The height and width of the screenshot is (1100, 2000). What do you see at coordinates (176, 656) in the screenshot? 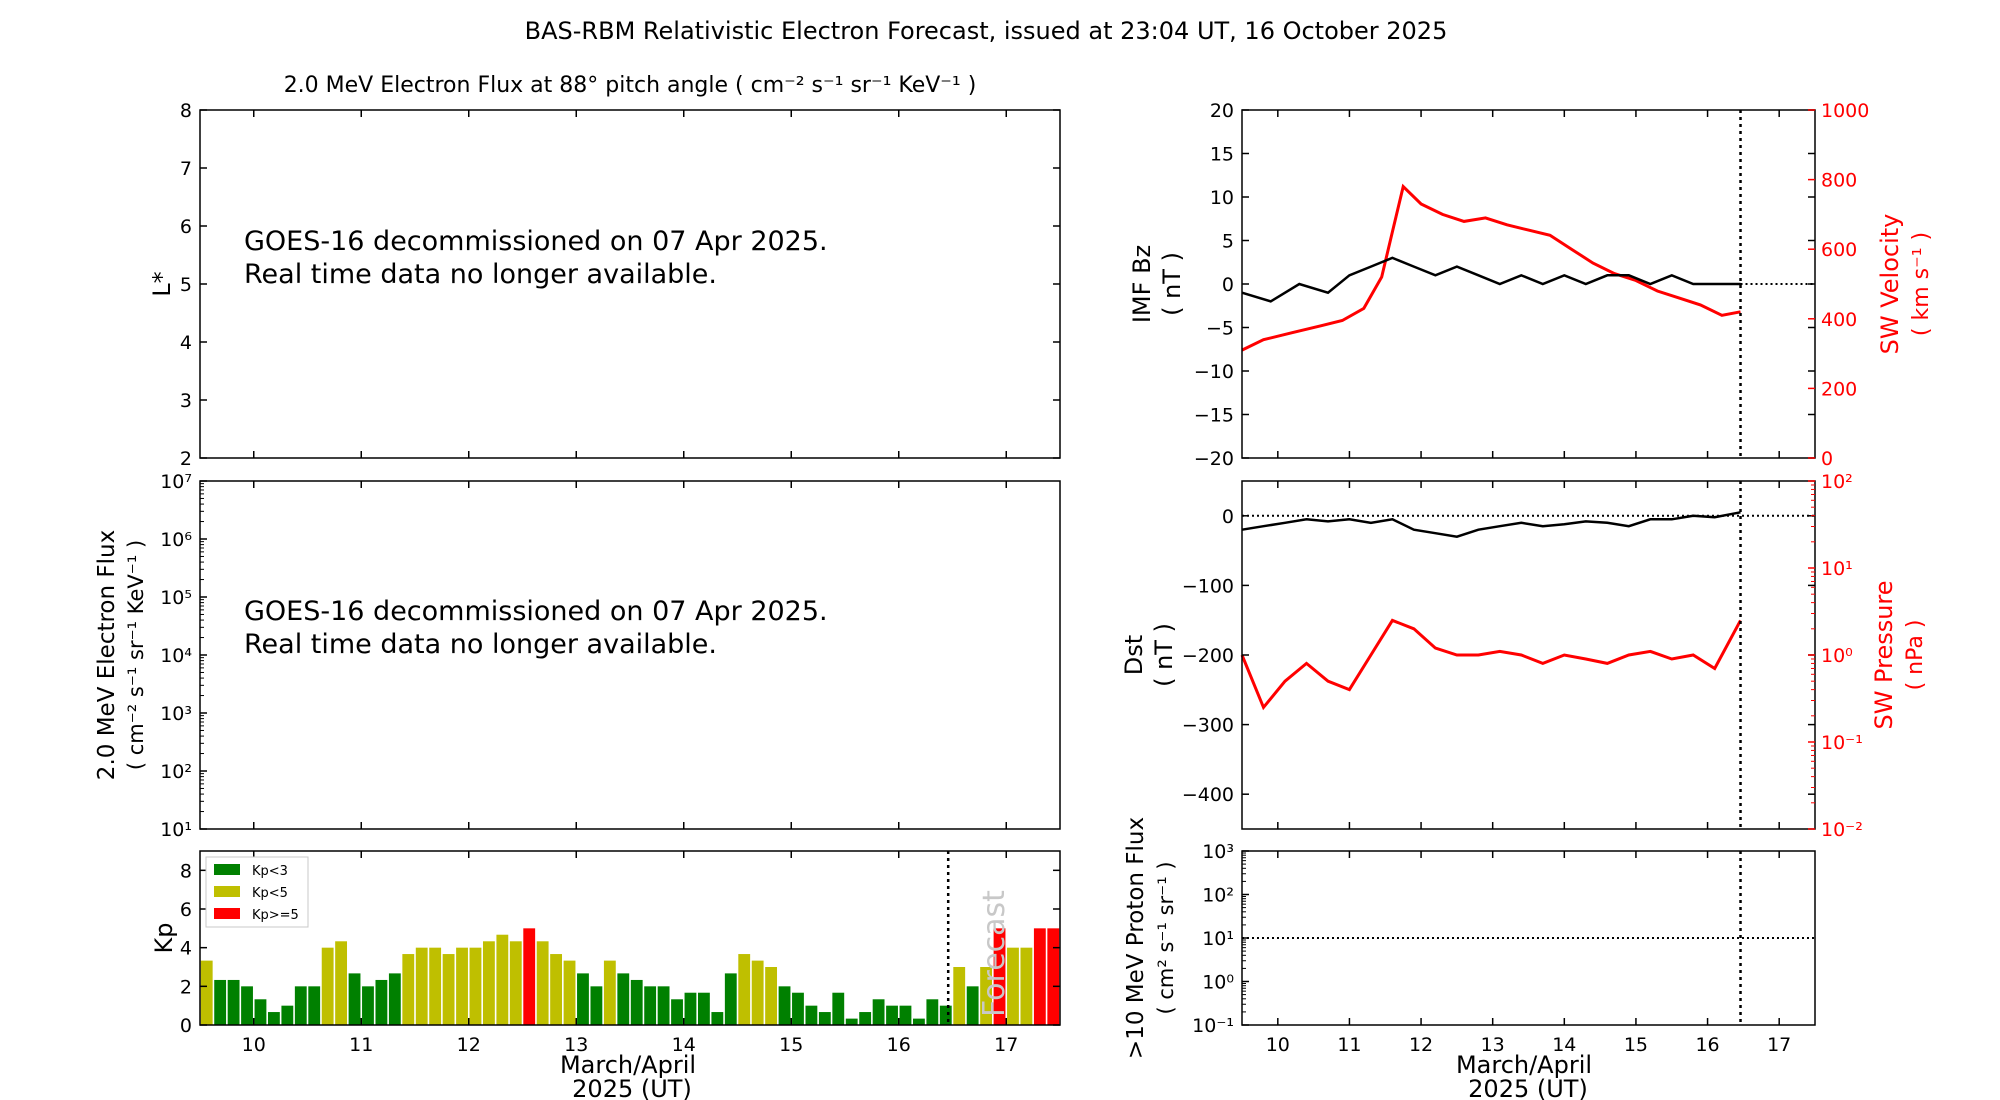
I see `flux-y-tick-label: 10⁴` at bounding box center [176, 656].